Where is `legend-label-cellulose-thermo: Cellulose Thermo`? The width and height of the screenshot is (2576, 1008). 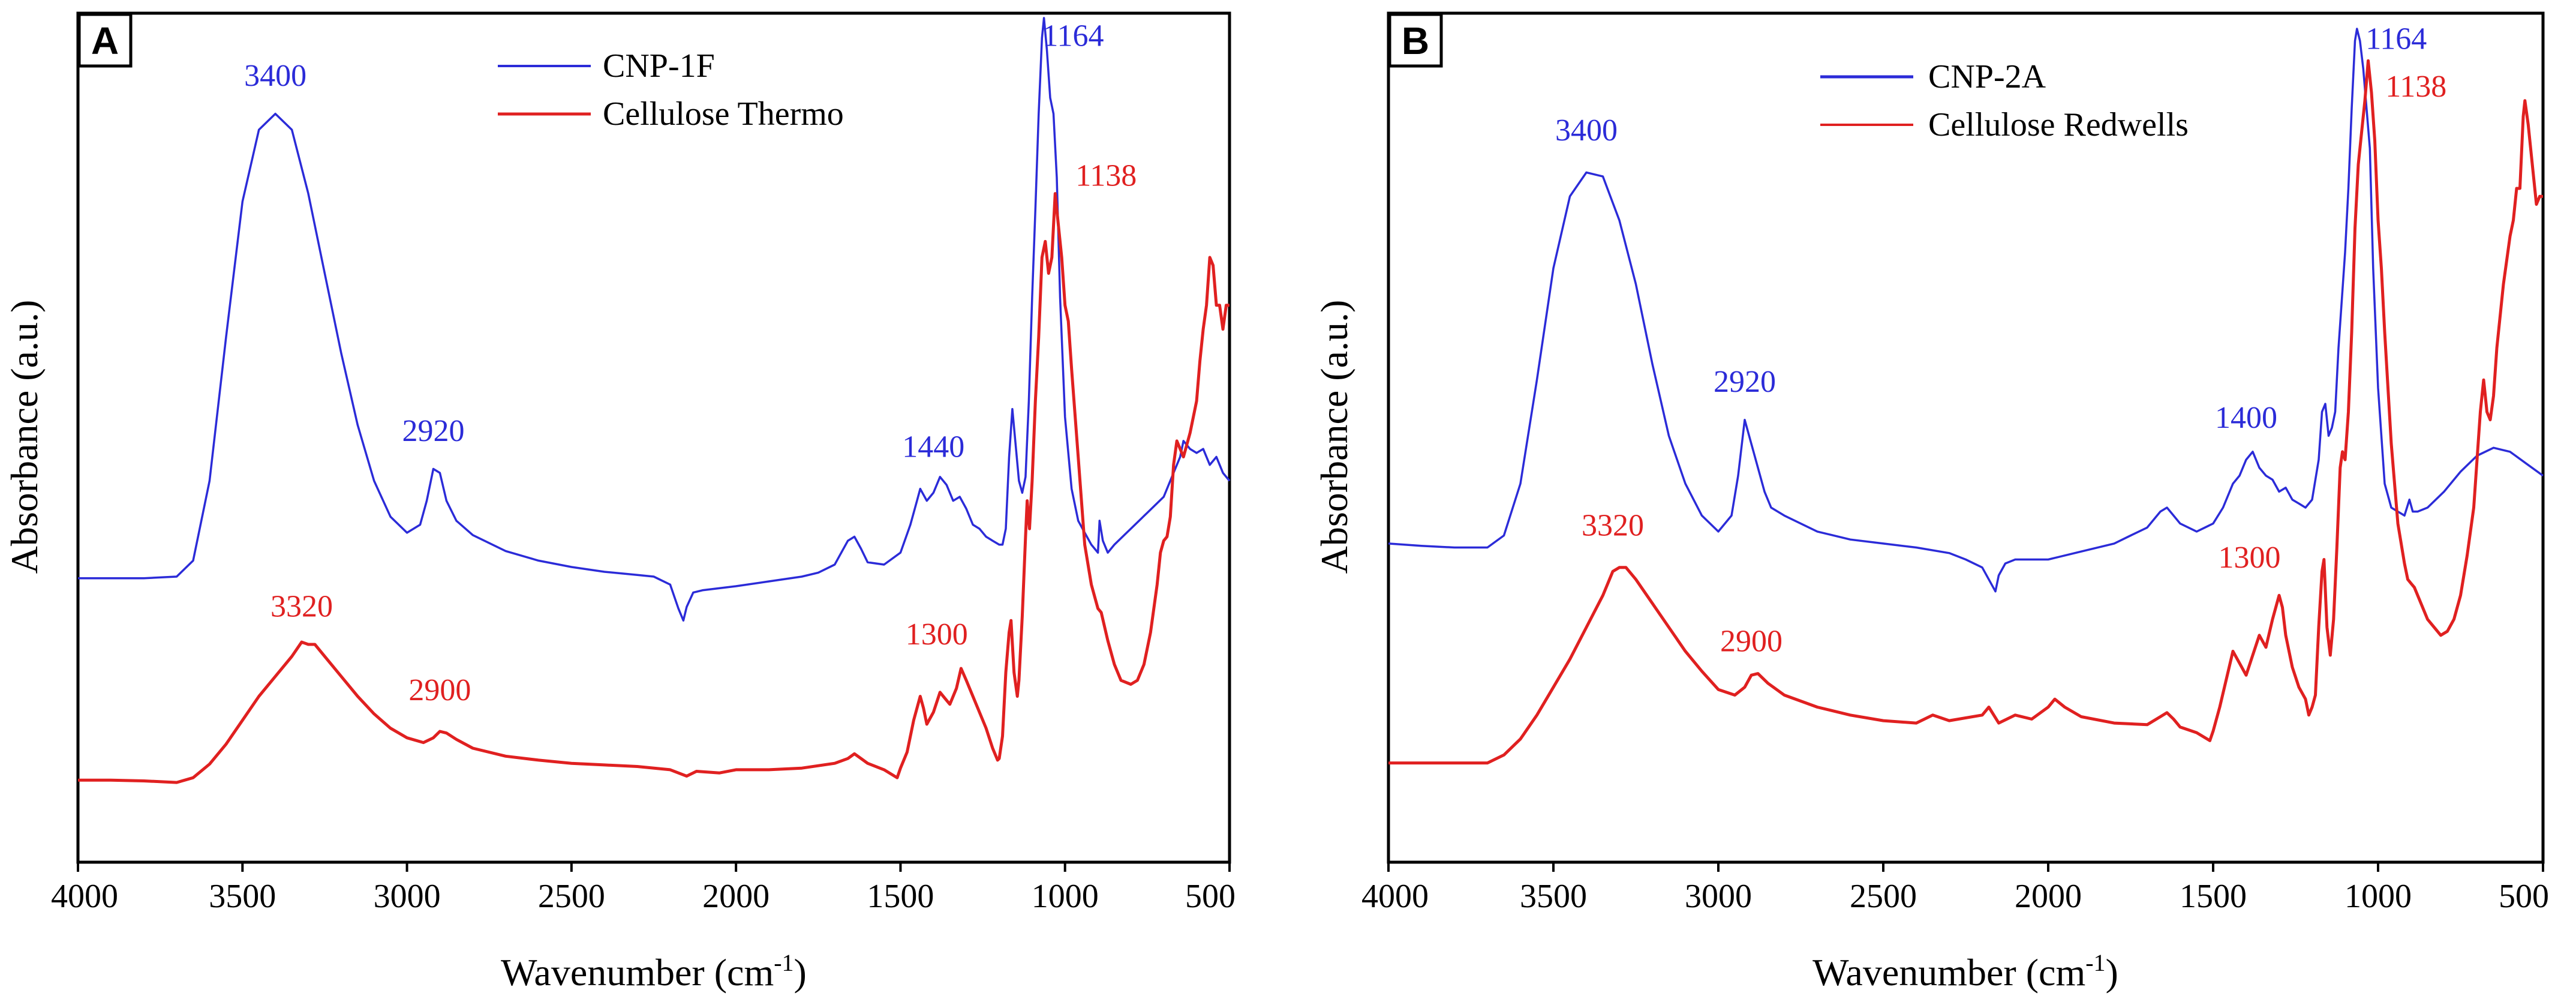
legend-label-cellulose-thermo: Cellulose Thermo is located at coordinates (724, 114).